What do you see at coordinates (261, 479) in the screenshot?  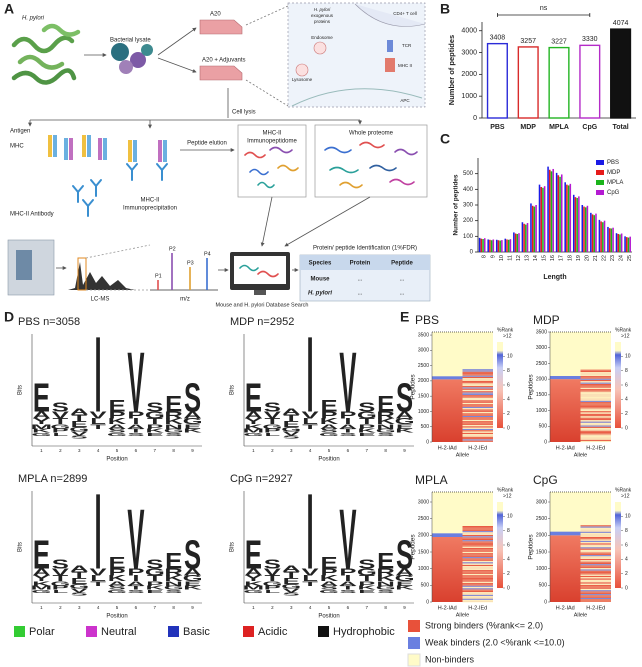 I see `logo-title: CpG n=2927` at bounding box center [261, 479].